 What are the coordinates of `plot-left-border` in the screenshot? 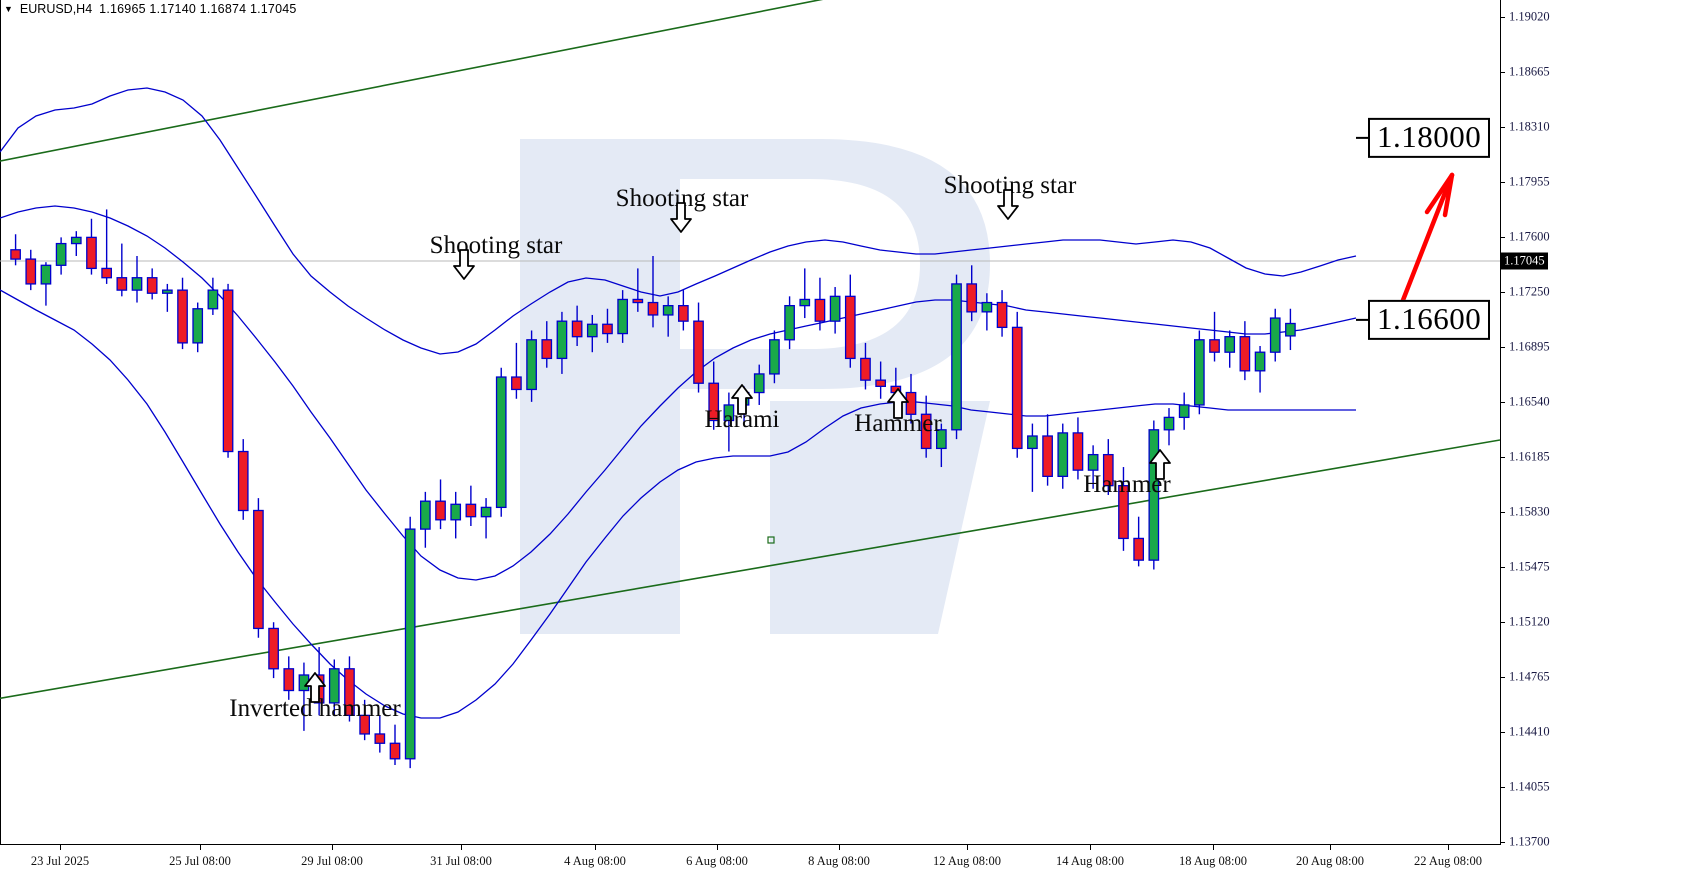 It's located at (0, 422).